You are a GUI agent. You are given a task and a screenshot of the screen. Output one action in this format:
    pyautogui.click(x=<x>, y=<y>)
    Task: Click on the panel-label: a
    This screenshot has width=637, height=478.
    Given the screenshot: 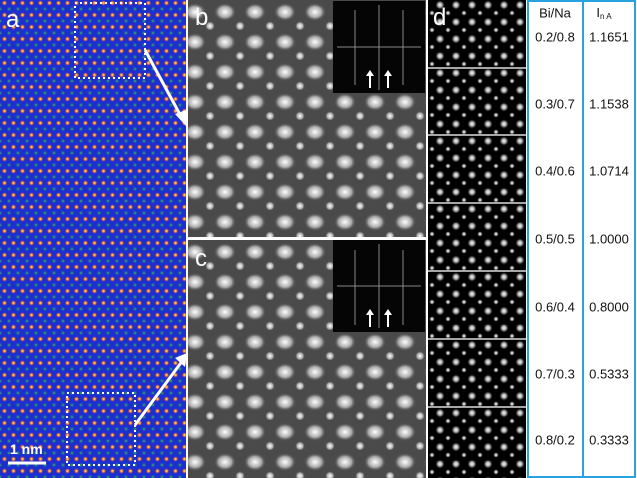 What is the action you would take?
    pyautogui.click(x=13, y=19)
    